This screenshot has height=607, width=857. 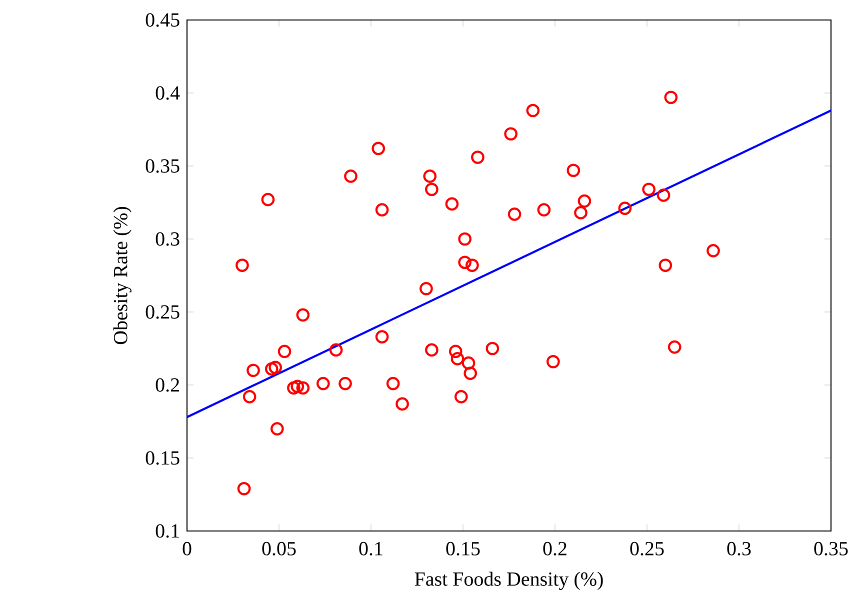 What do you see at coordinates (831, 549) in the screenshot?
I see `x-tick-label: 0.35` at bounding box center [831, 549].